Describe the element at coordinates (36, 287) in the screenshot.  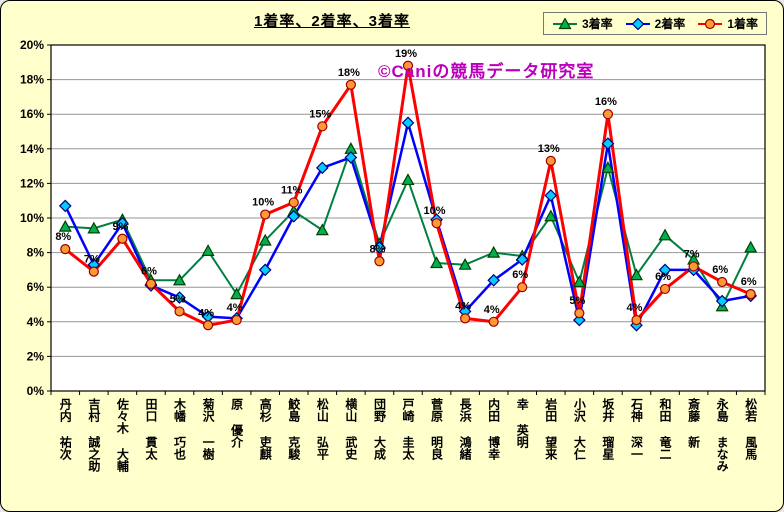
I see `y-axis-tick-label: 6%` at that location.